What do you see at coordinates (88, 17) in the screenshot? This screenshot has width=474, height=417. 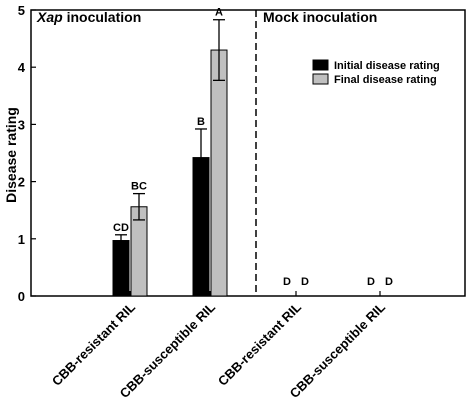 I see `panel-title-xap: Xap inoculation` at bounding box center [88, 17].